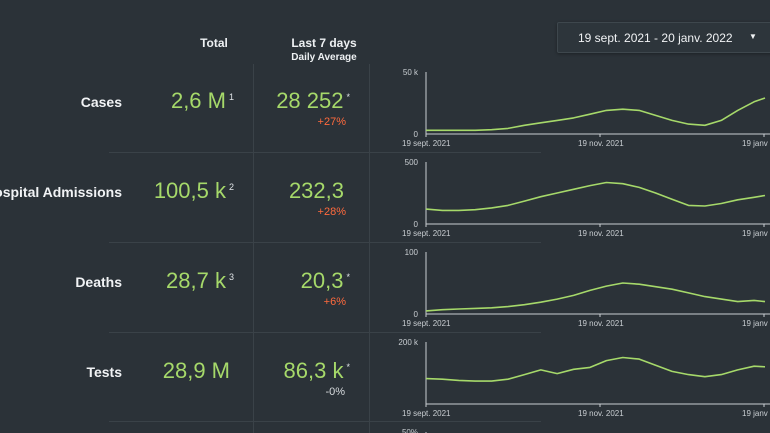 This screenshot has width=770, height=433. What do you see at coordinates (335, 392) in the screenshot?
I see `delta-tests: -0%` at bounding box center [335, 392].